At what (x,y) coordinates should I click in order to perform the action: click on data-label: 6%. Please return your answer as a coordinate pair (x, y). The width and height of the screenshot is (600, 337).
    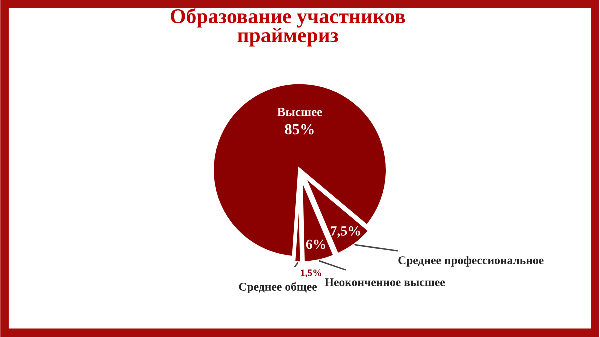
    Looking at the image, I should click on (316, 245).